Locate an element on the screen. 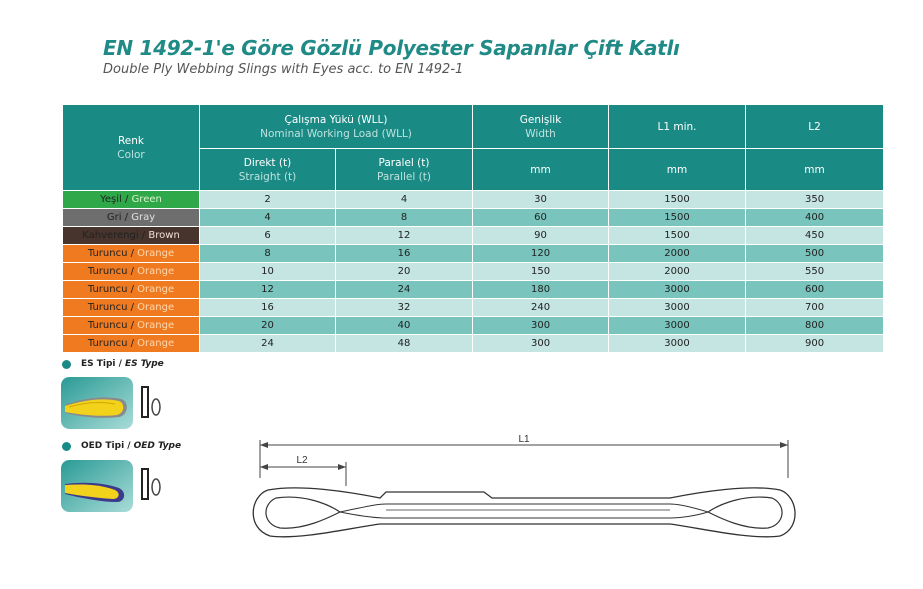 This screenshot has height=589, width=923. type-label-sep: / is located at coordinates (120, 364).